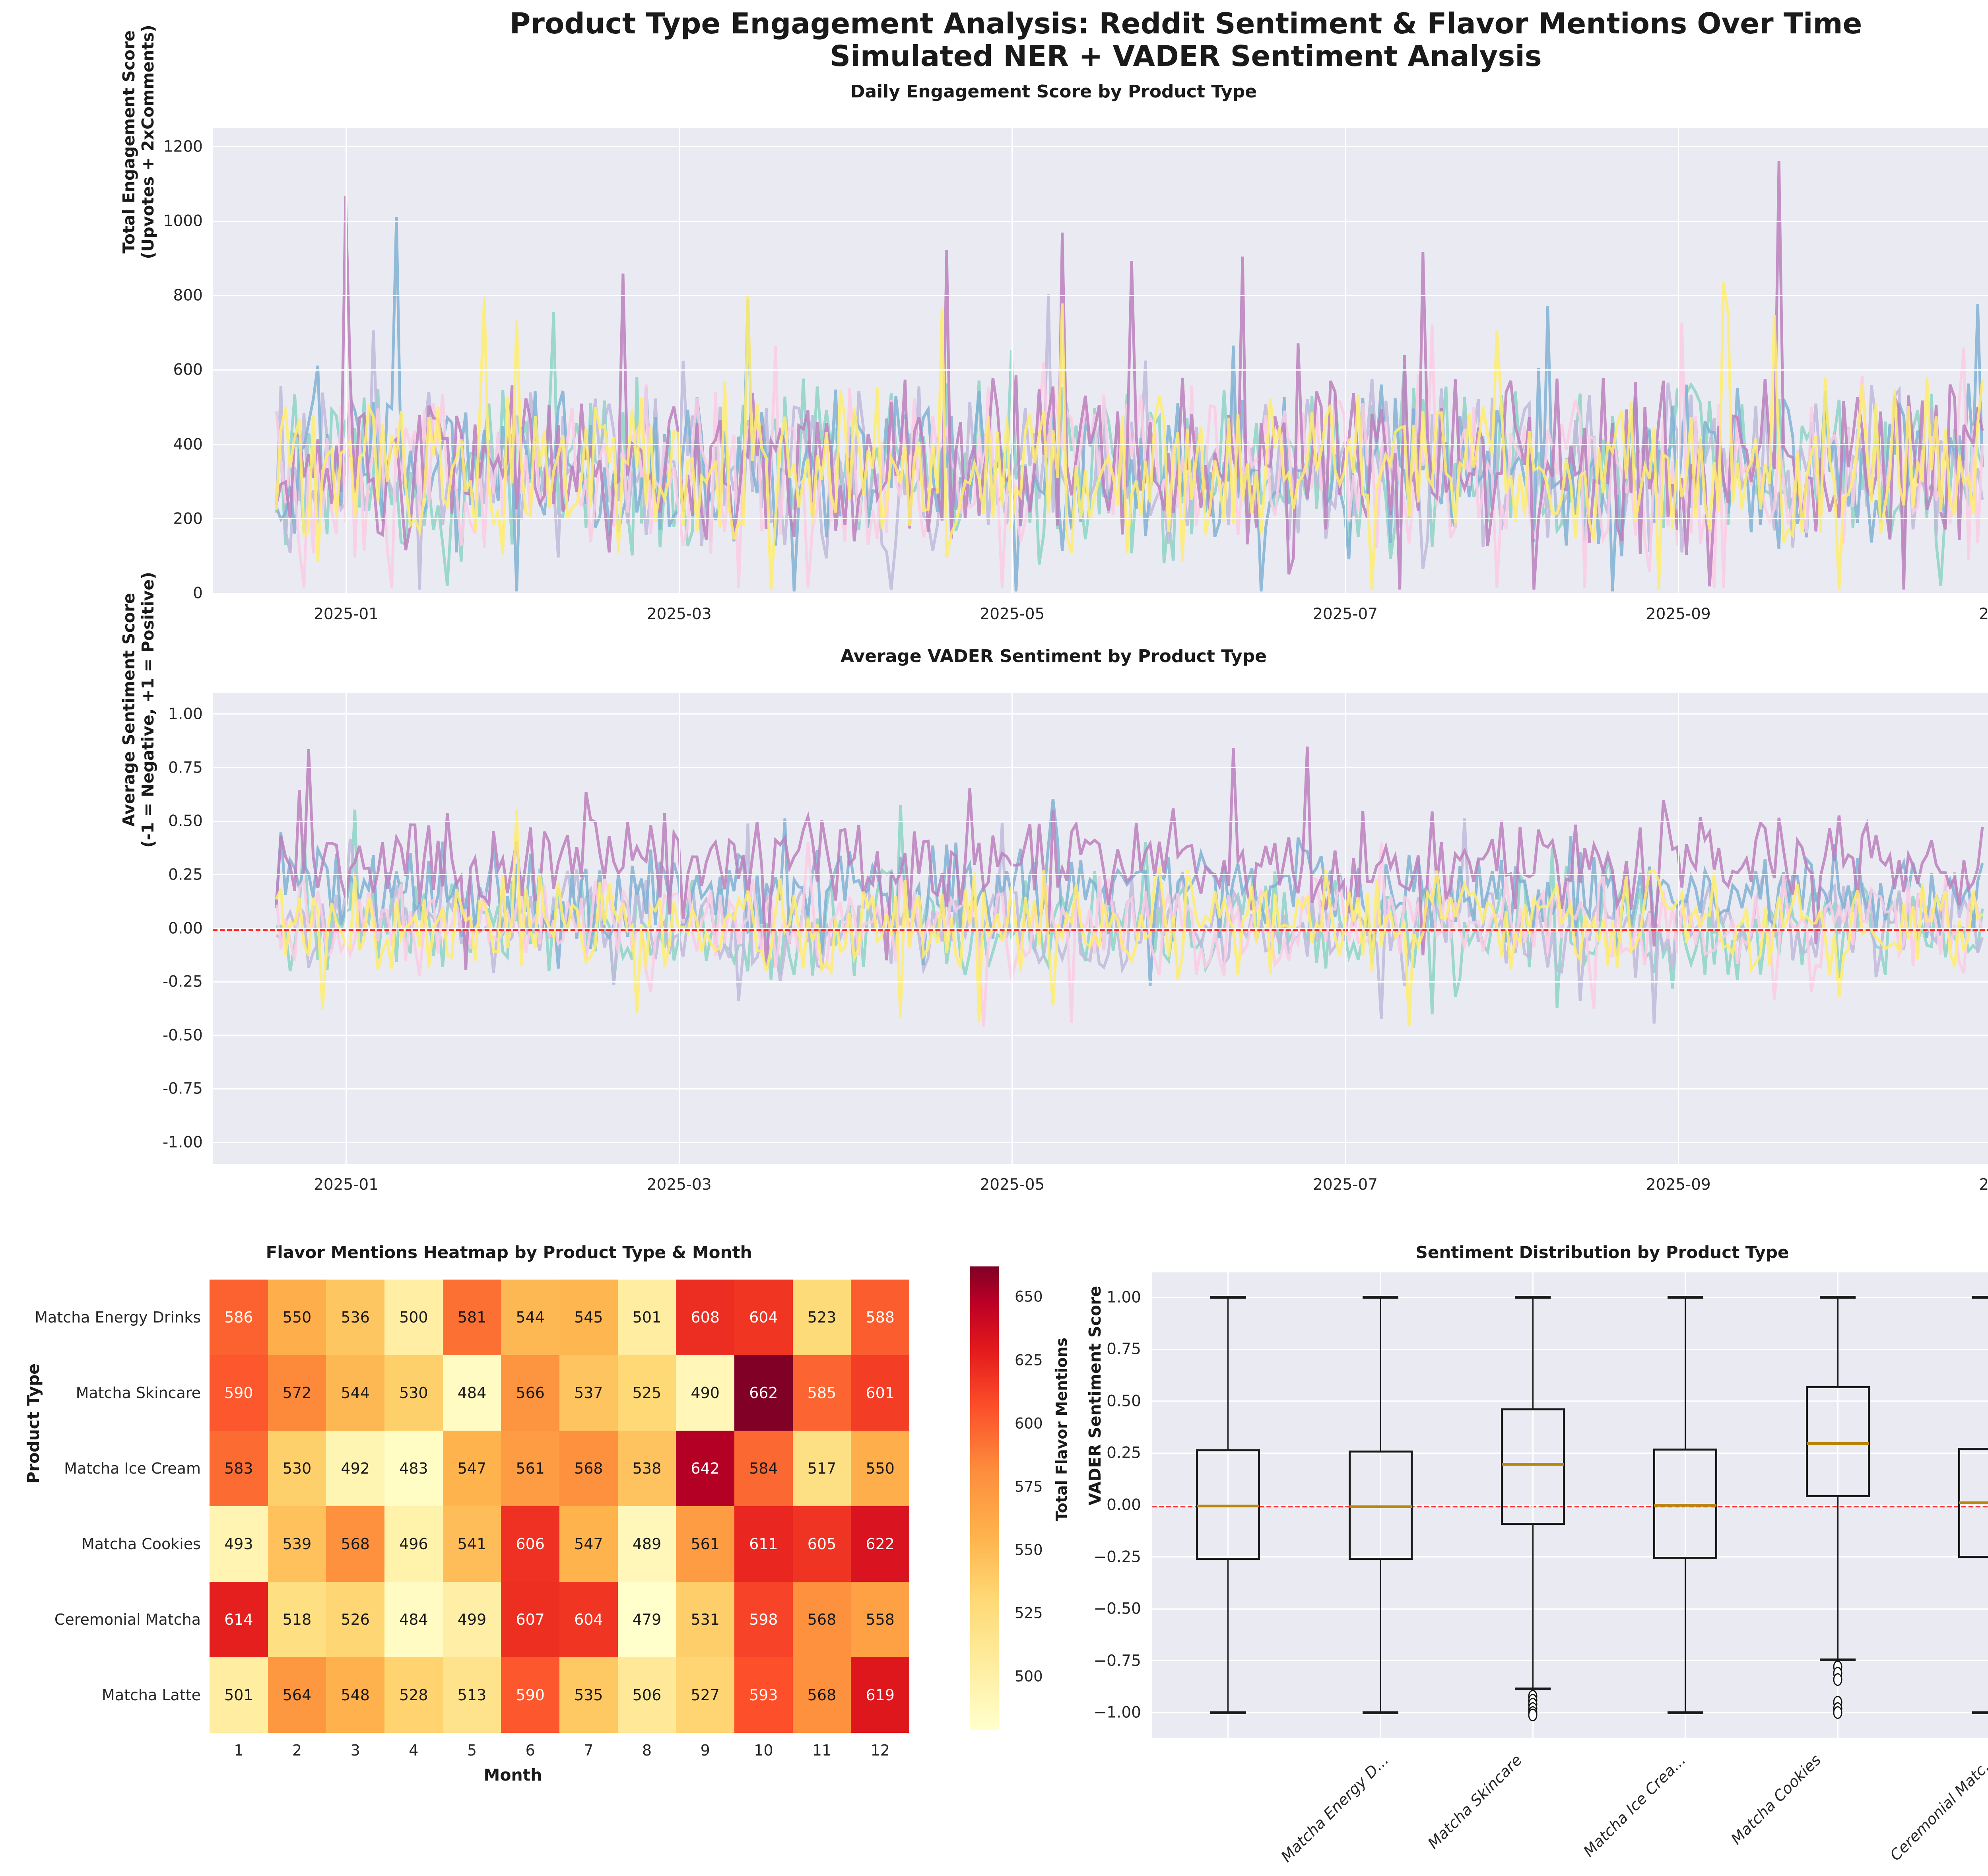  I want to click on heatmap-cell: 566, so click(530, 1393).